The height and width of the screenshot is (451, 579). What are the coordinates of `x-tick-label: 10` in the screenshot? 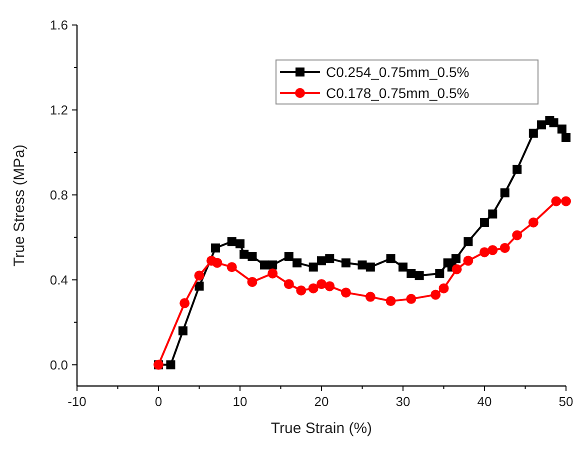 It's located at (240, 401).